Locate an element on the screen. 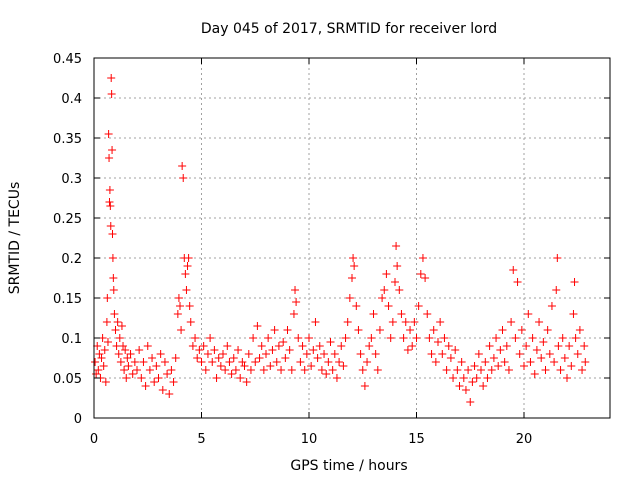 The image size is (640, 480). y-tick-label: 0.25 is located at coordinates (67, 219).